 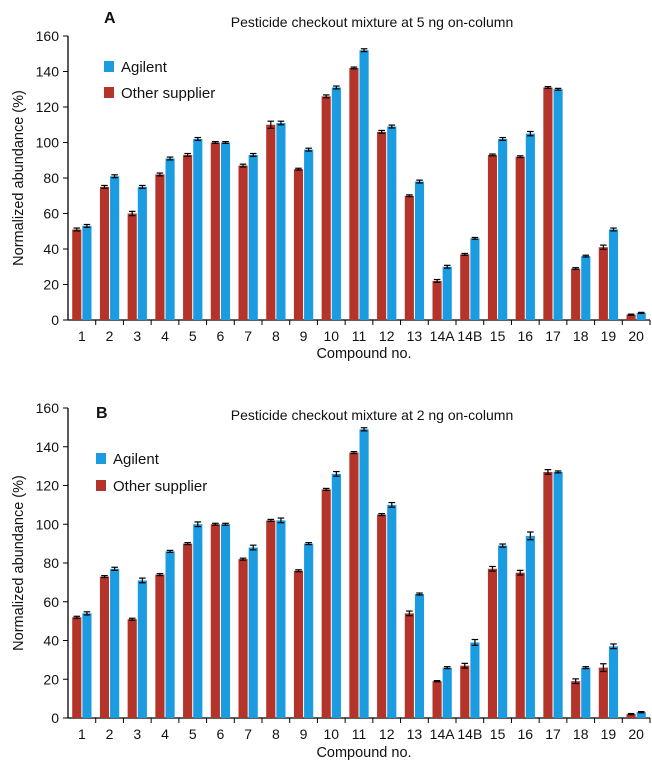 I want to click on y-tick-label: 60, so click(x=51, y=214).